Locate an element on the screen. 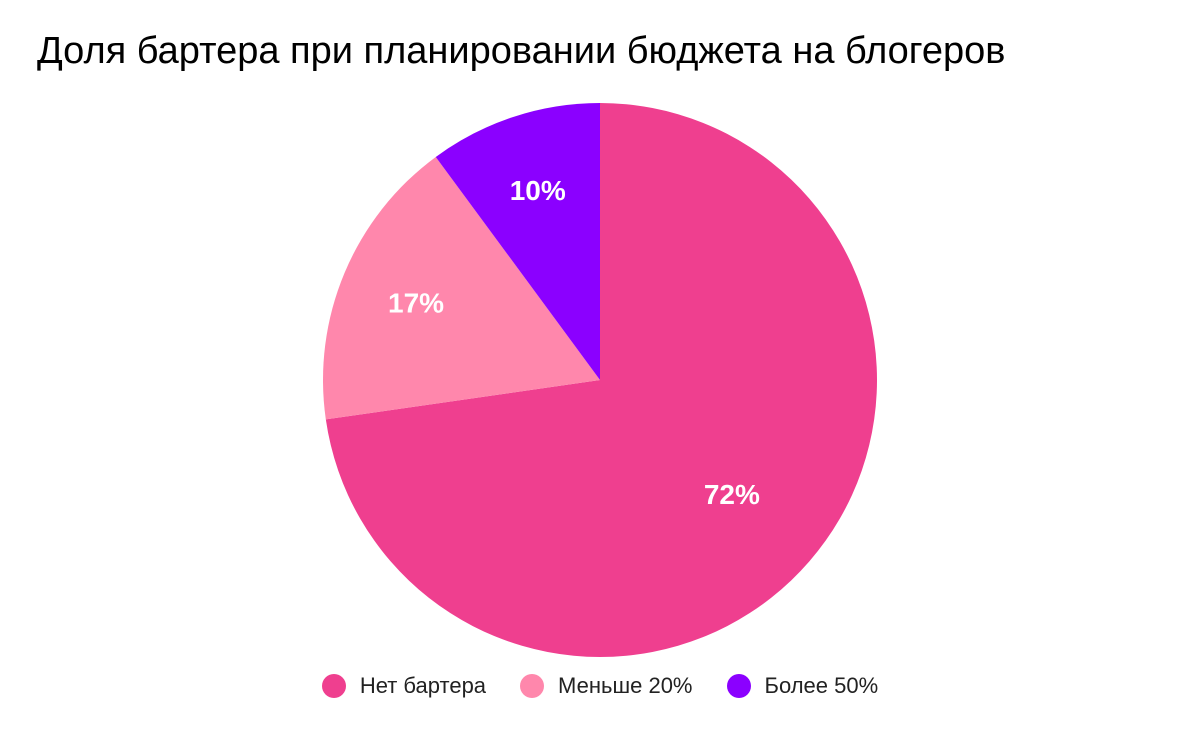  legend-item-menshe-20: Меньше 20% is located at coordinates (606, 686).